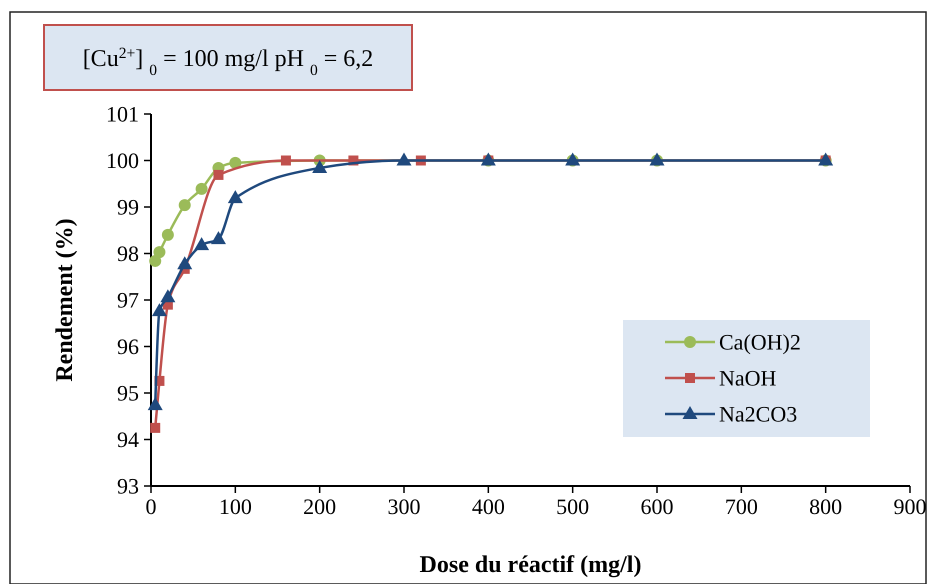 Image resolution: width=936 pixels, height=584 pixels. I want to click on x-tick-label: 700, so click(741, 506).